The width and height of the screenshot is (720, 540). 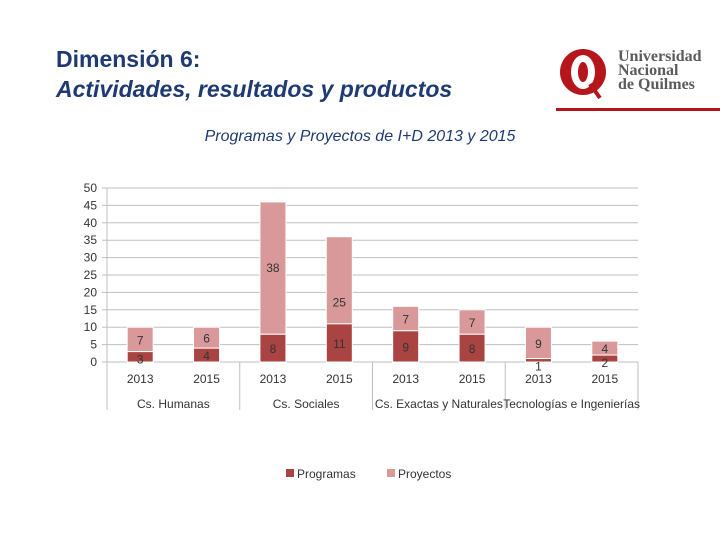 I want to click on data-label: 11, so click(x=339, y=344).